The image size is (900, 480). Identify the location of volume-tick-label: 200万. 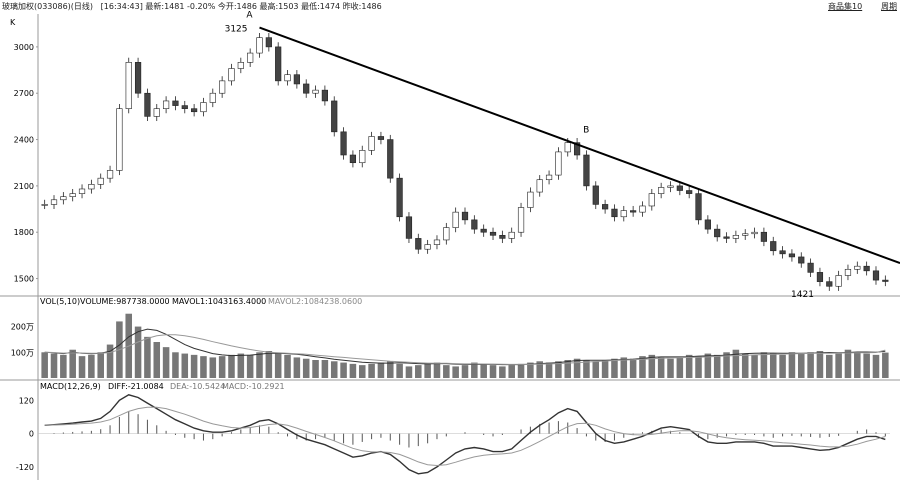
(22, 327).